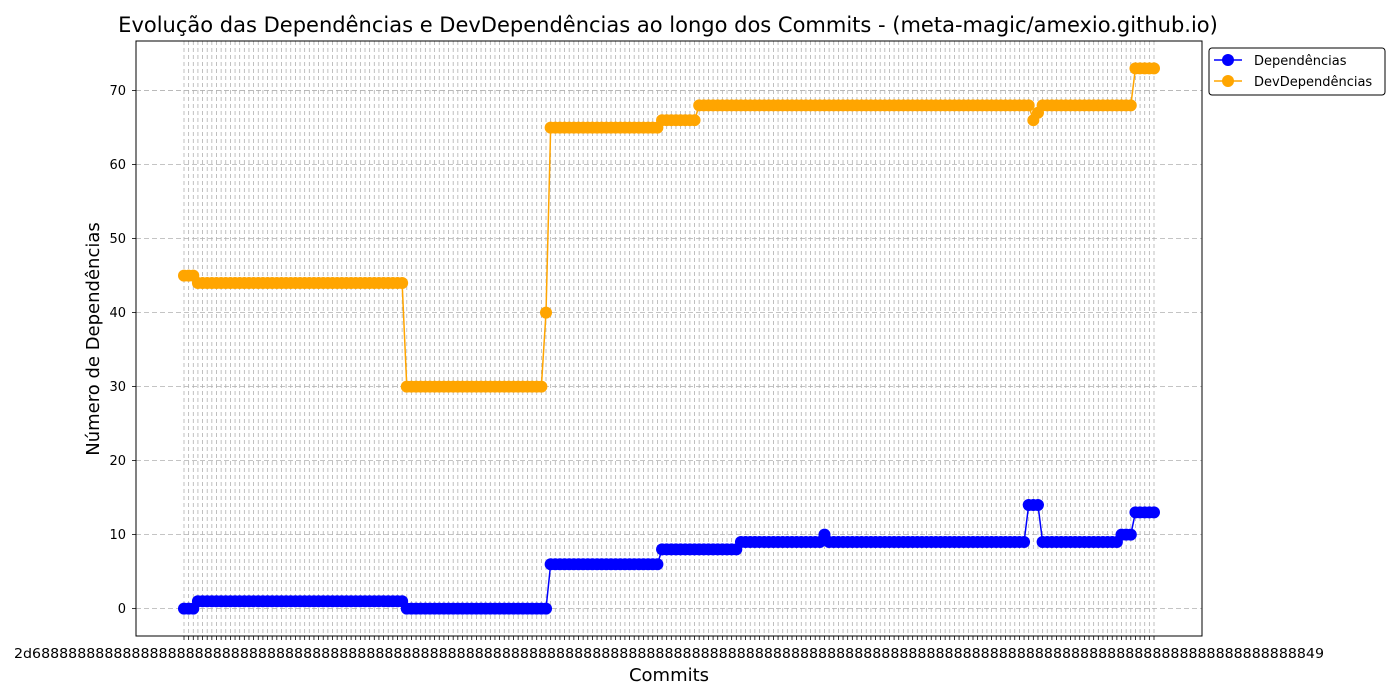 The image size is (1400, 700). Describe the element at coordinates (117, 165) in the screenshot. I see `y-tick-label: 60` at that location.